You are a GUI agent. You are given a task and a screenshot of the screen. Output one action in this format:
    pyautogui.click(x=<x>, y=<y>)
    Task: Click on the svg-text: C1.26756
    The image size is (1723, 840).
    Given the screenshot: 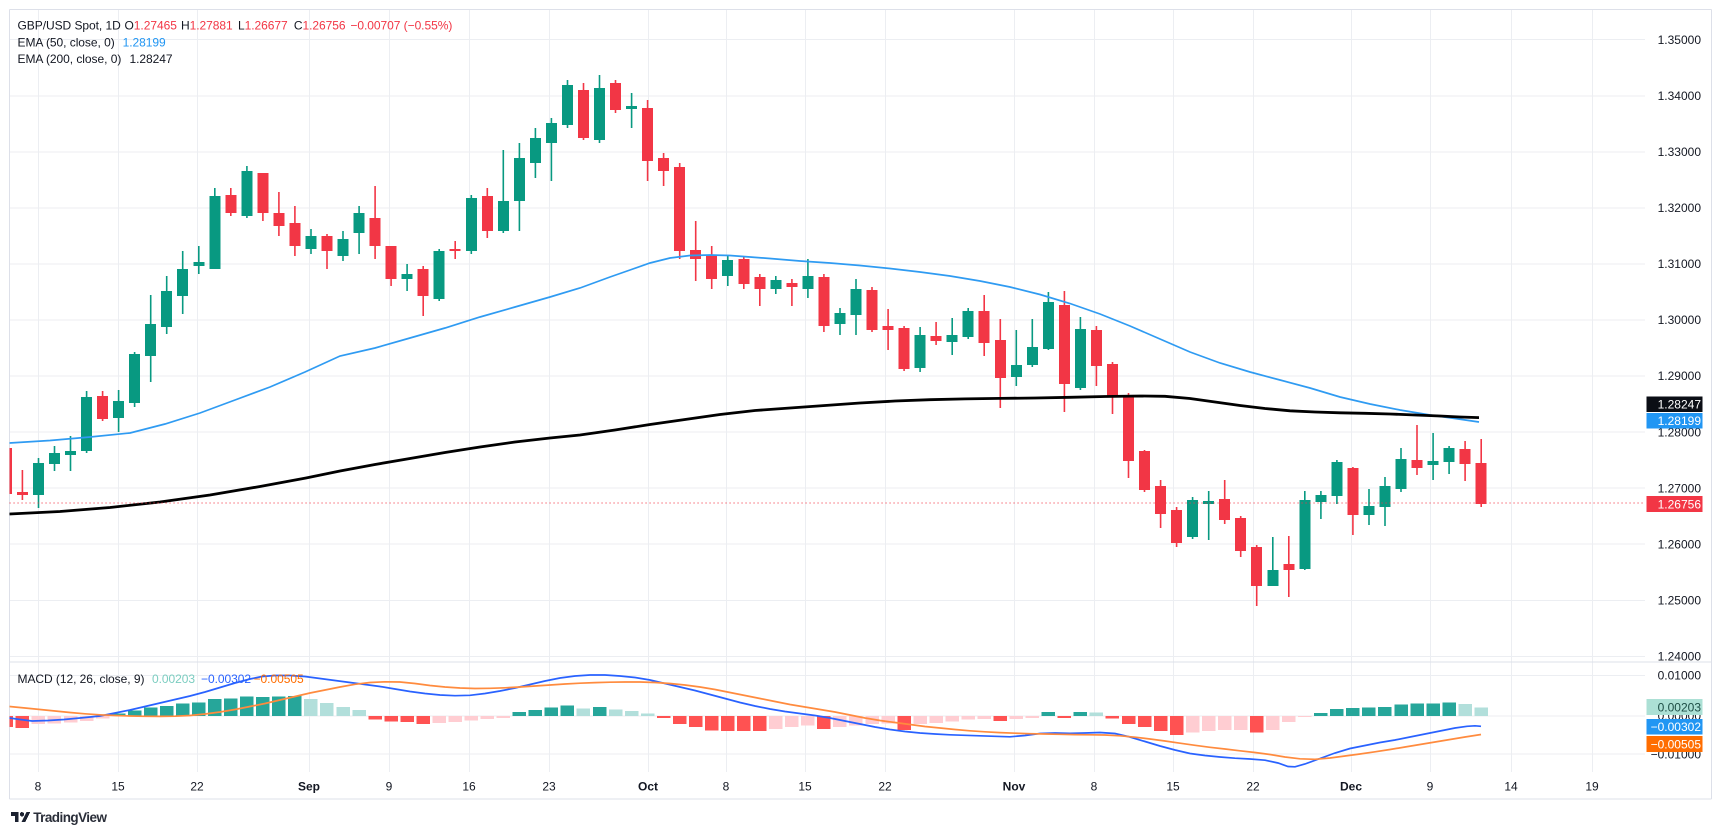 What is the action you would take?
    pyautogui.click(x=320, y=26)
    